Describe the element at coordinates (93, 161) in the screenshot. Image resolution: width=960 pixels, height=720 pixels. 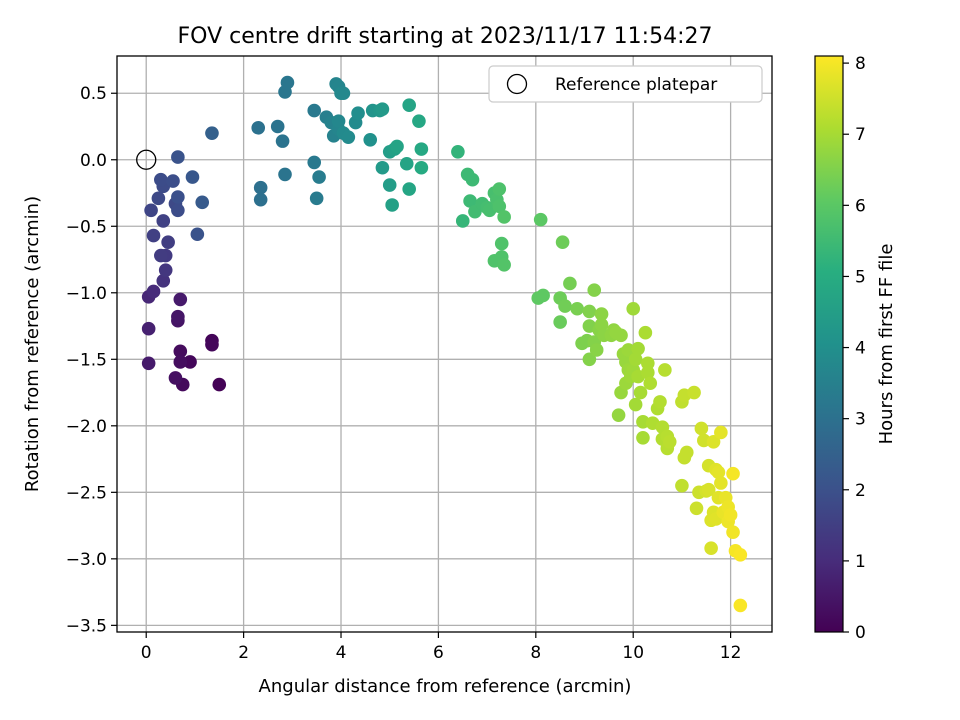
I see `y-tick-label: 0.0` at that location.